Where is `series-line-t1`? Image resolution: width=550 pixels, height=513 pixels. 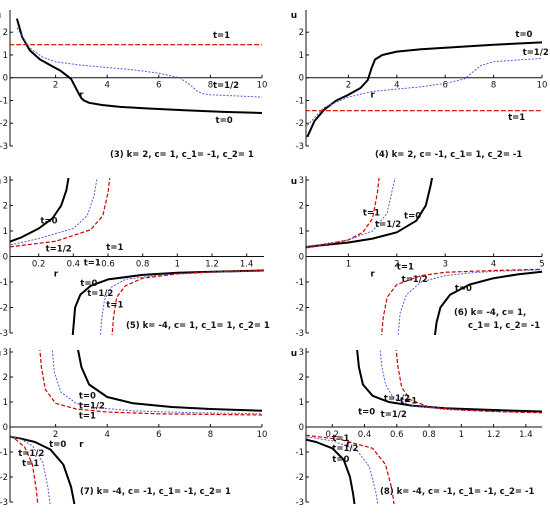 series-line-t1 is located at coordinates (424, 427).